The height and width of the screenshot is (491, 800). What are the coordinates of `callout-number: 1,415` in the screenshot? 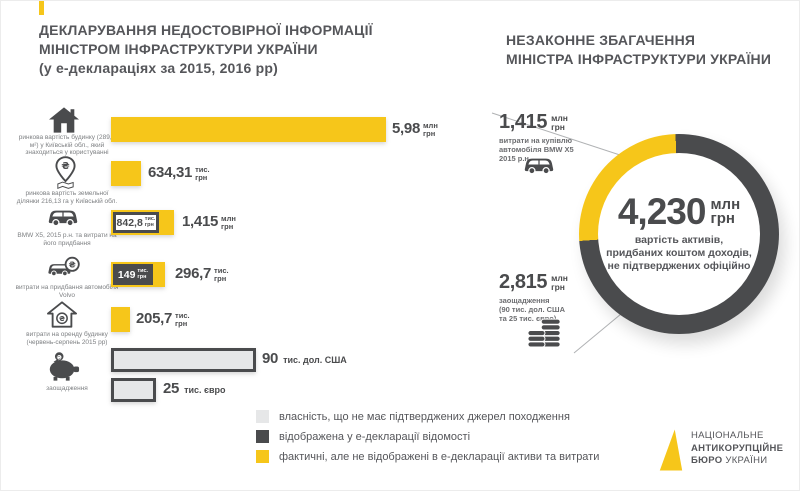 It's located at (523, 122).